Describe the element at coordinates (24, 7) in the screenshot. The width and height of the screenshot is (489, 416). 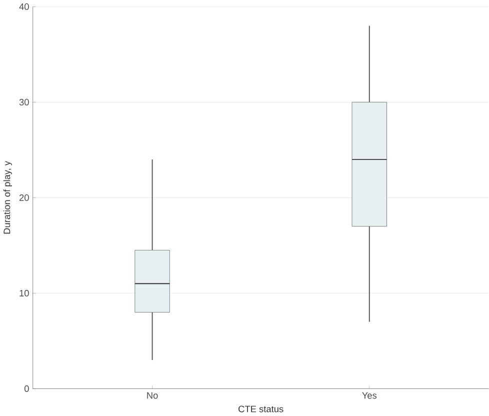
I see `y-tick-label: 40` at that location.